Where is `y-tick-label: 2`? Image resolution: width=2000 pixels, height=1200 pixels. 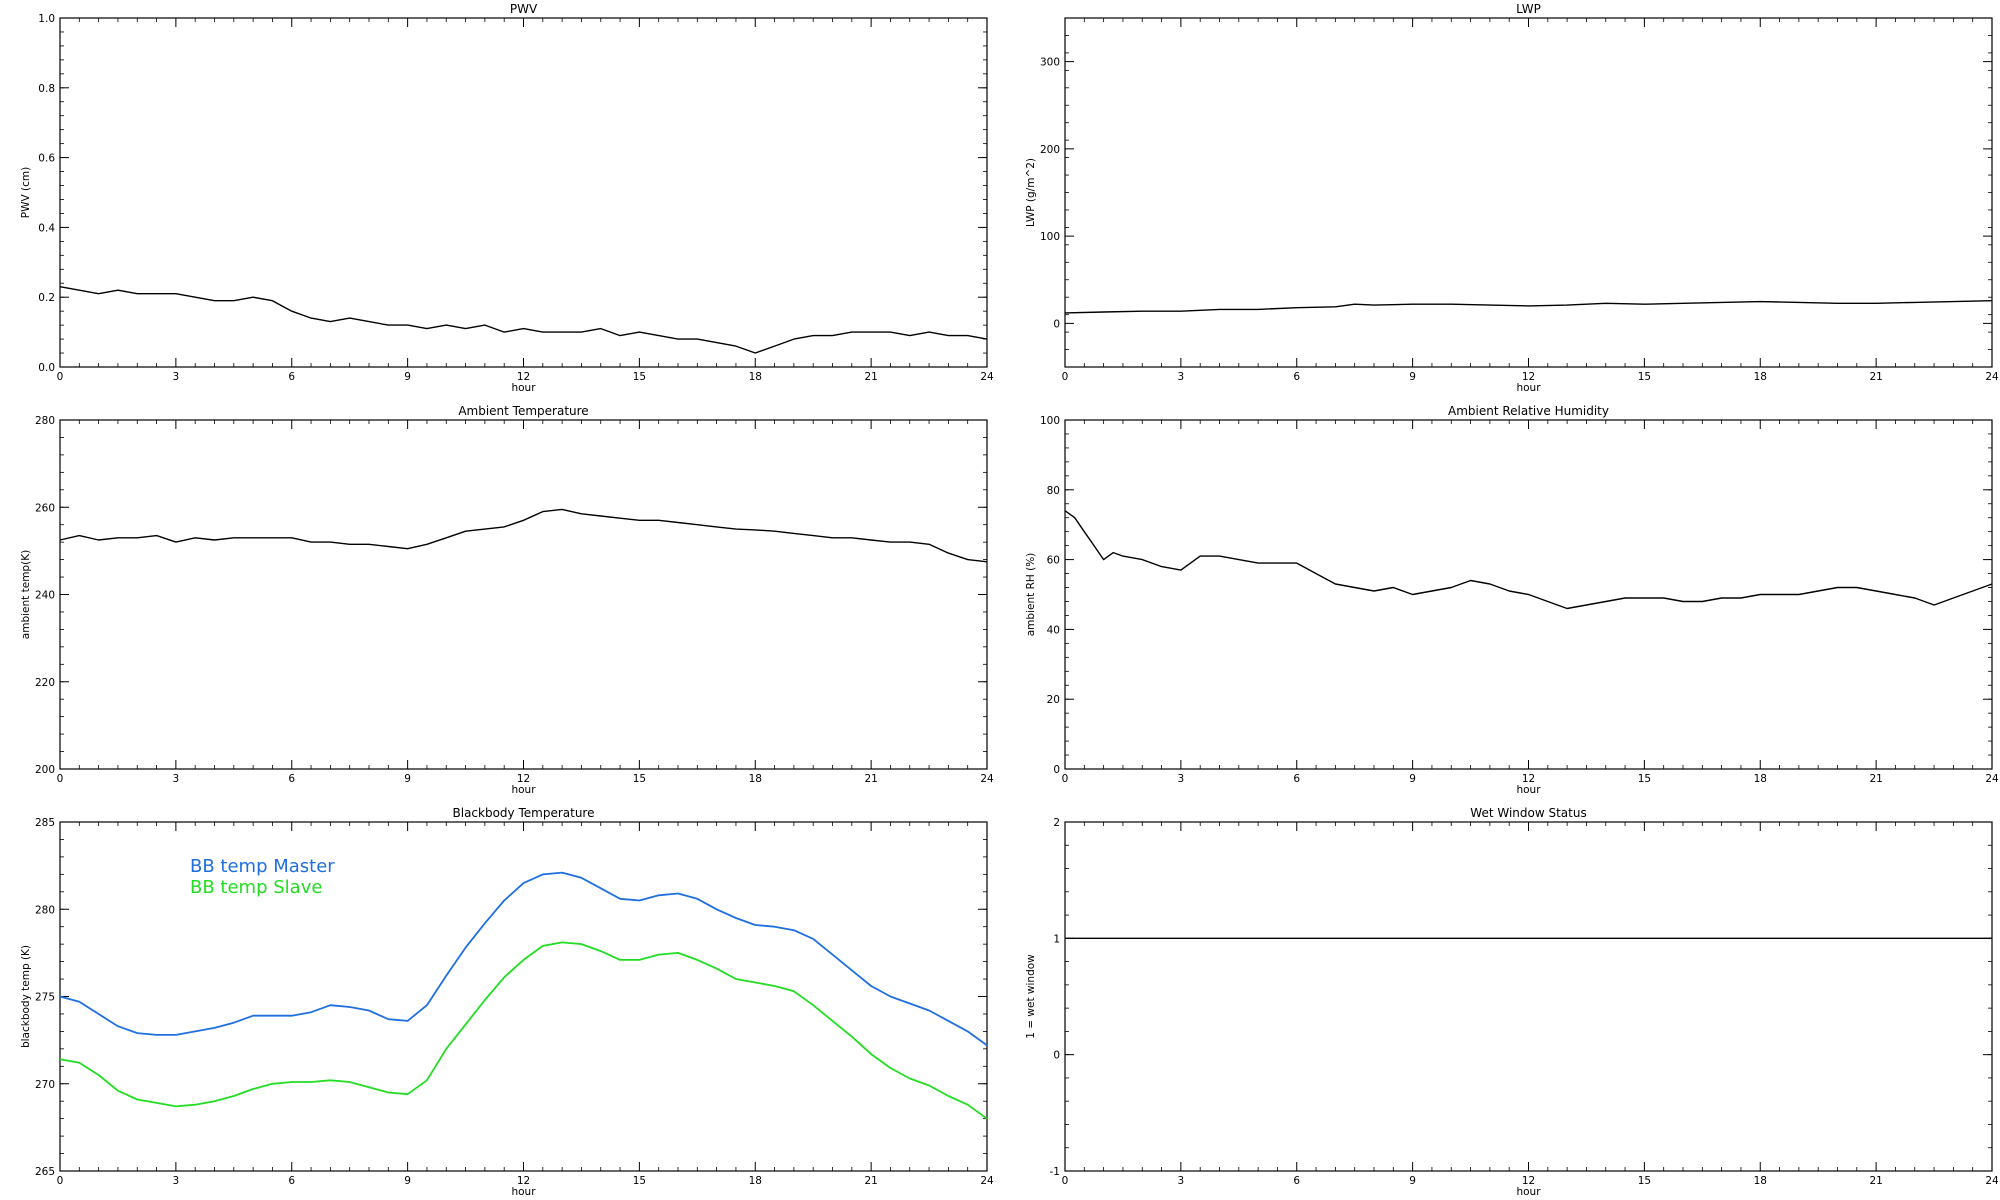
y-tick-label: 2 is located at coordinates (1056, 823).